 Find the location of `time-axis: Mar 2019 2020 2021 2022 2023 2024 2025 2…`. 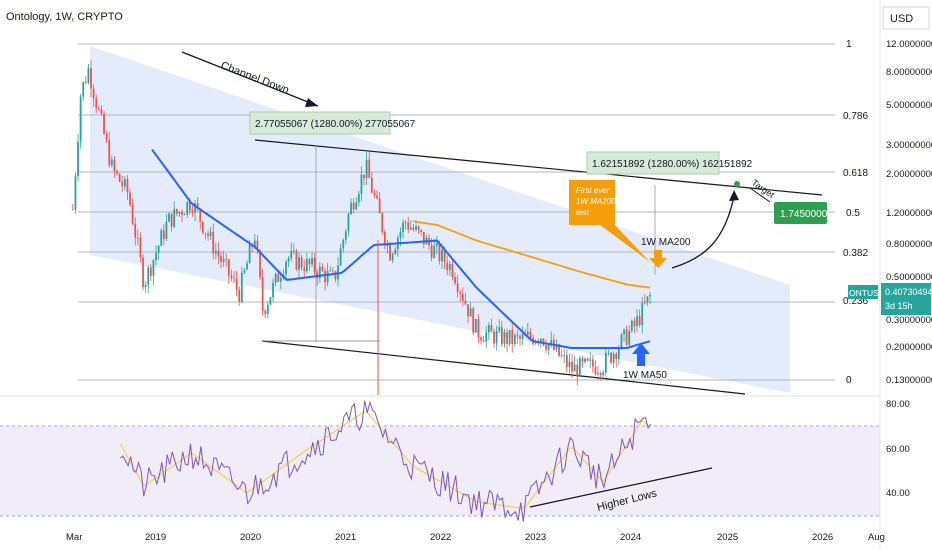

time-axis: Mar 2019 2020 2021 2022 2023 2024 2025 2… is located at coordinates (475, 537).